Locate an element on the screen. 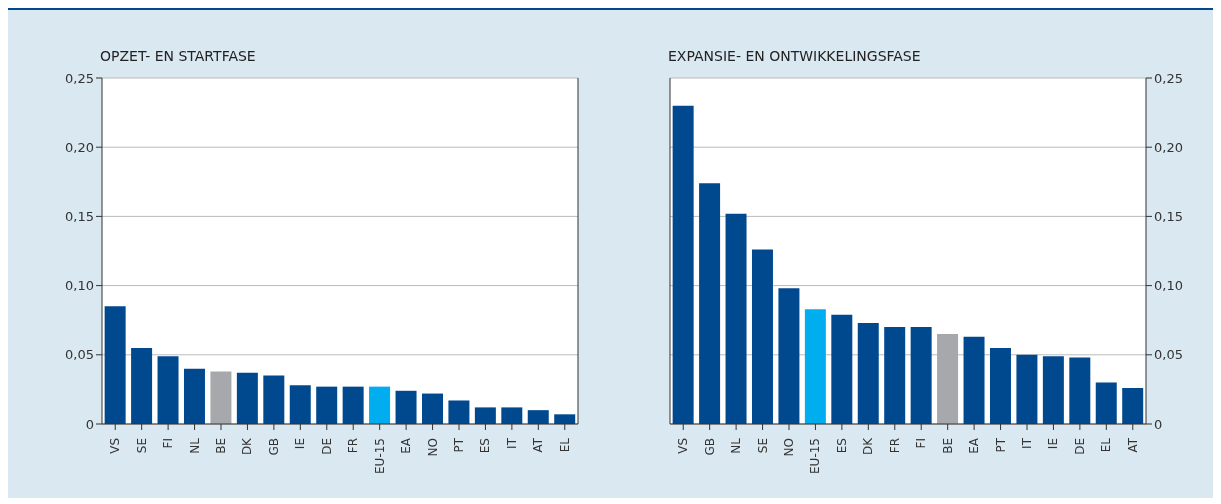  y-tick-label: 0 is located at coordinates (89, 424).